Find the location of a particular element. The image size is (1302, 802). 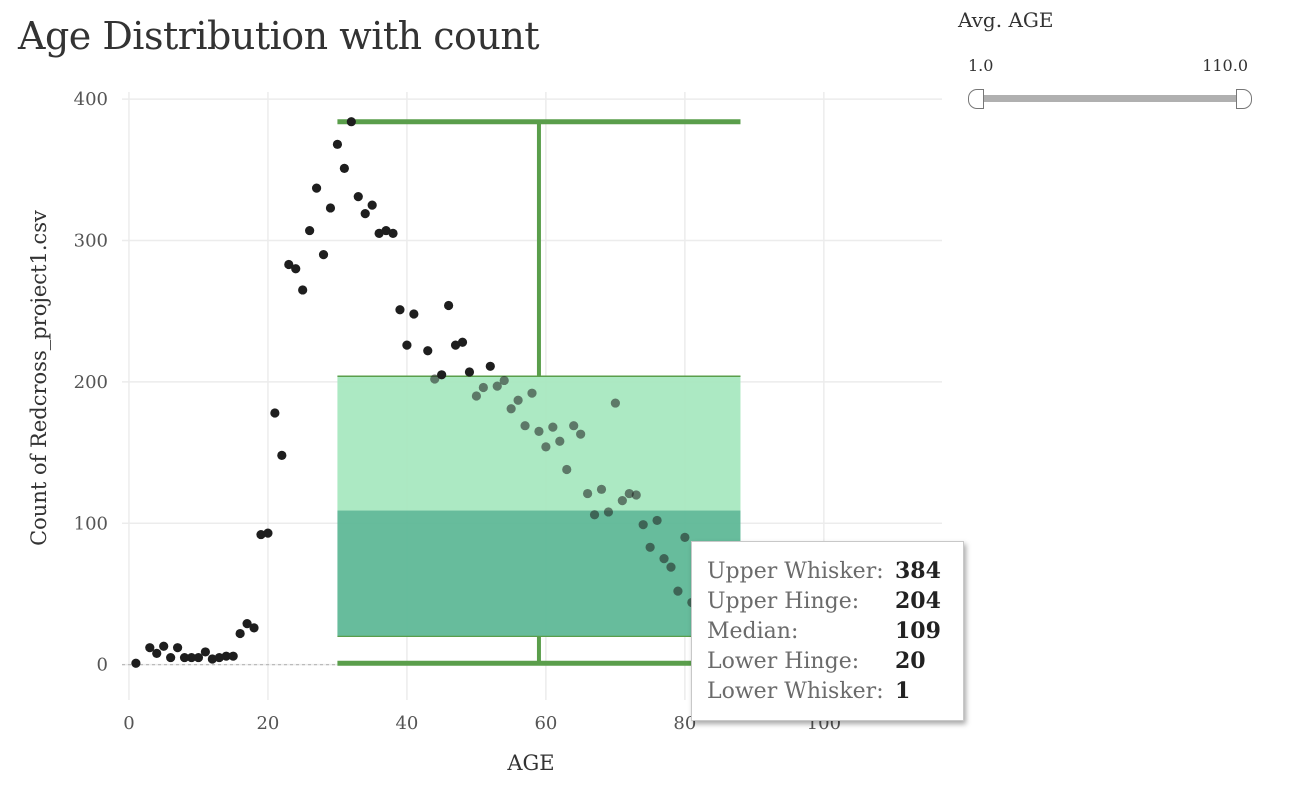

tooltip-value: 384 is located at coordinates (918, 571).